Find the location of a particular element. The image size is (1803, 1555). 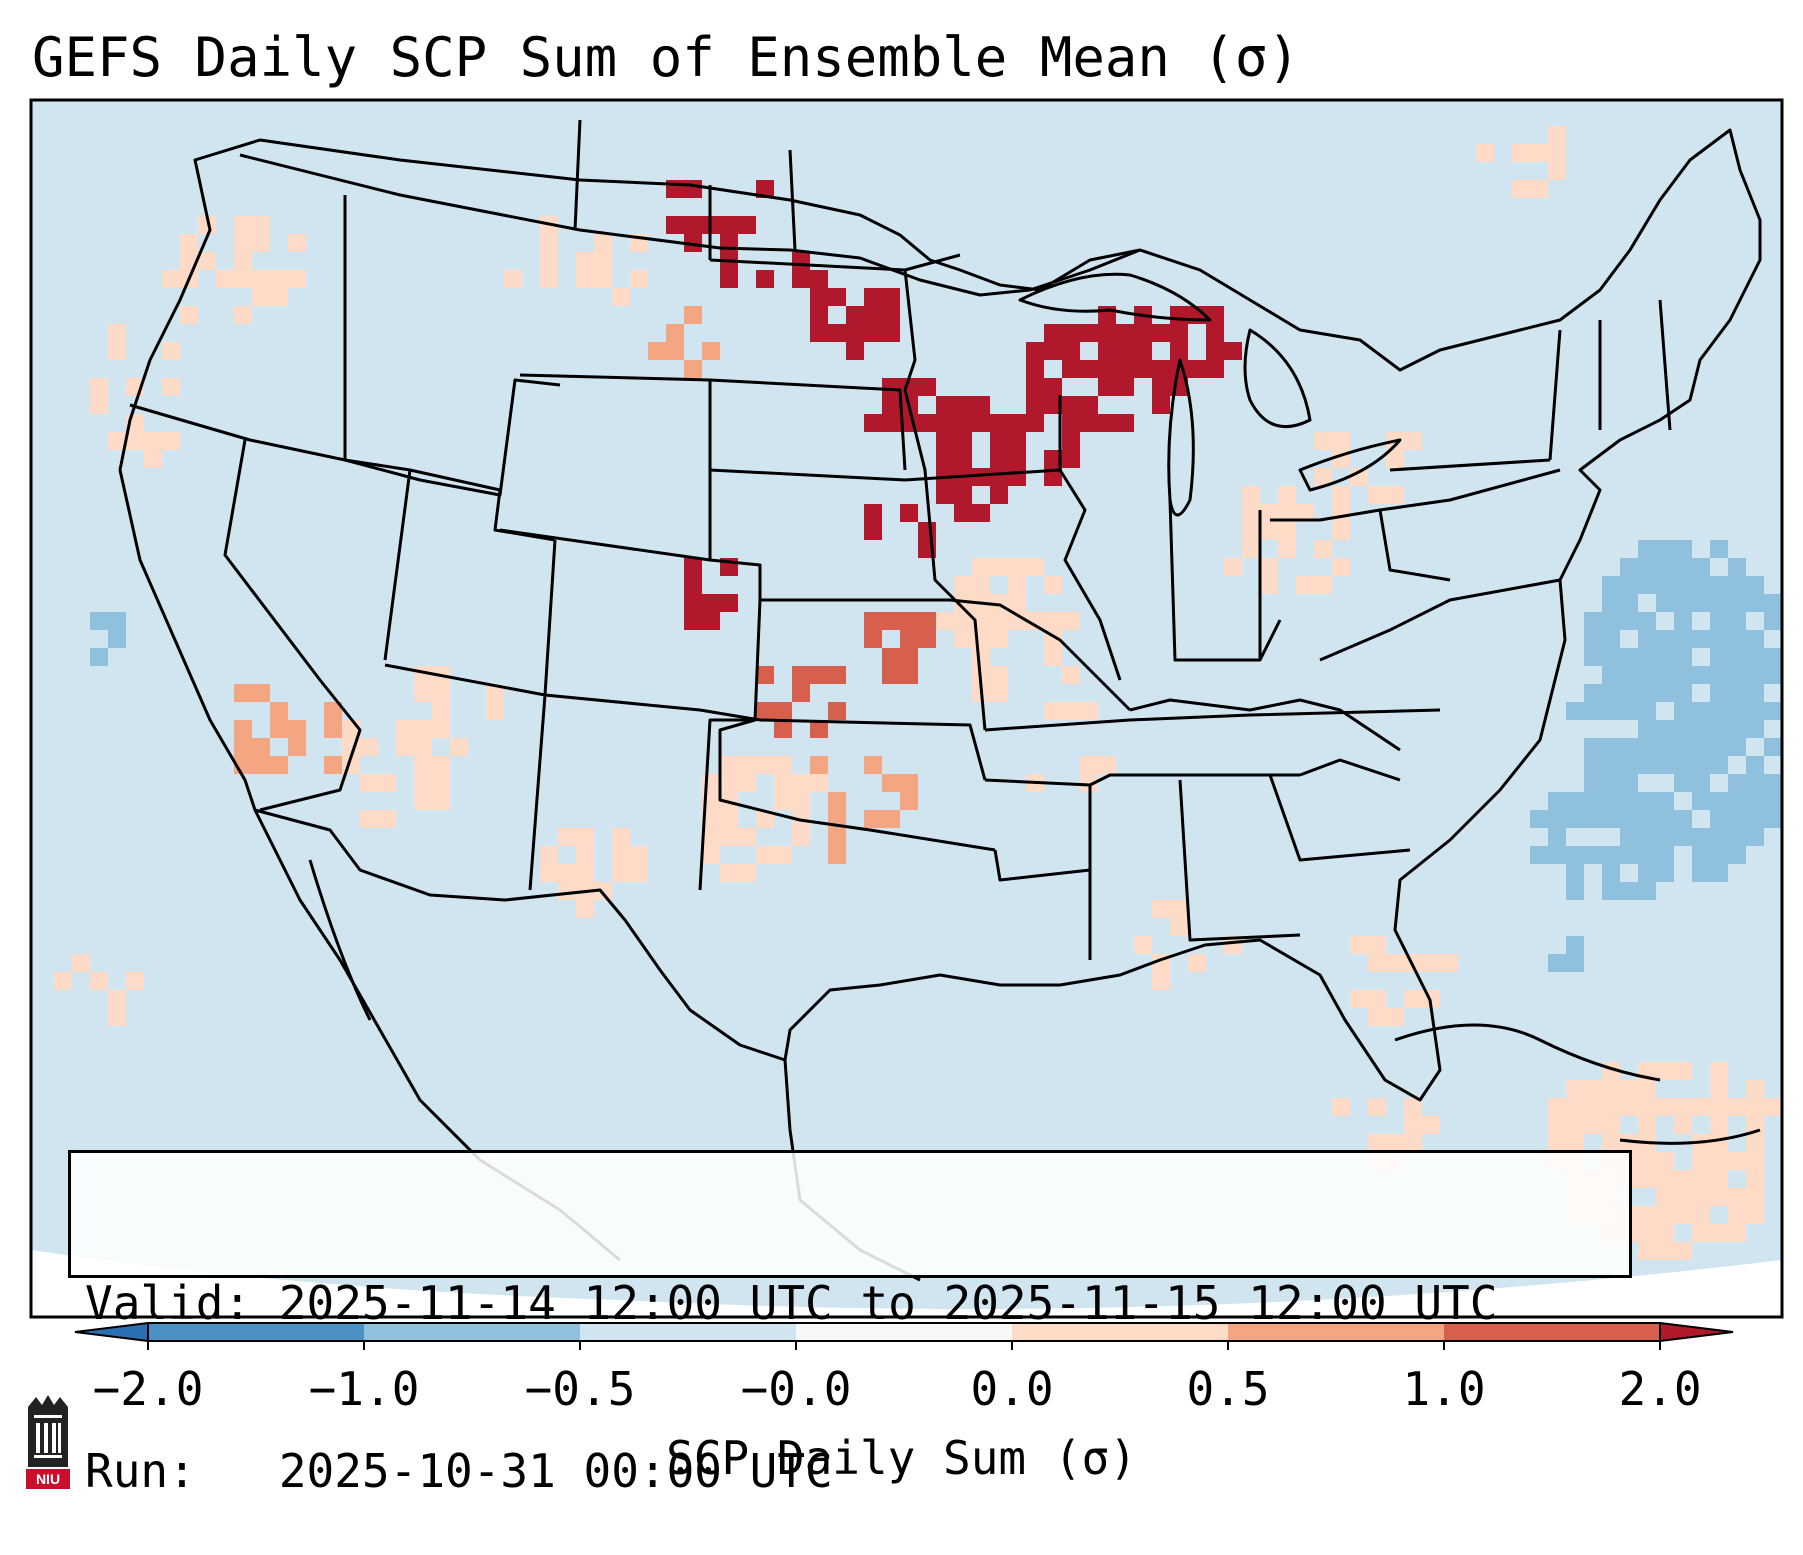

lake-erie is located at coordinates (1350, 465).